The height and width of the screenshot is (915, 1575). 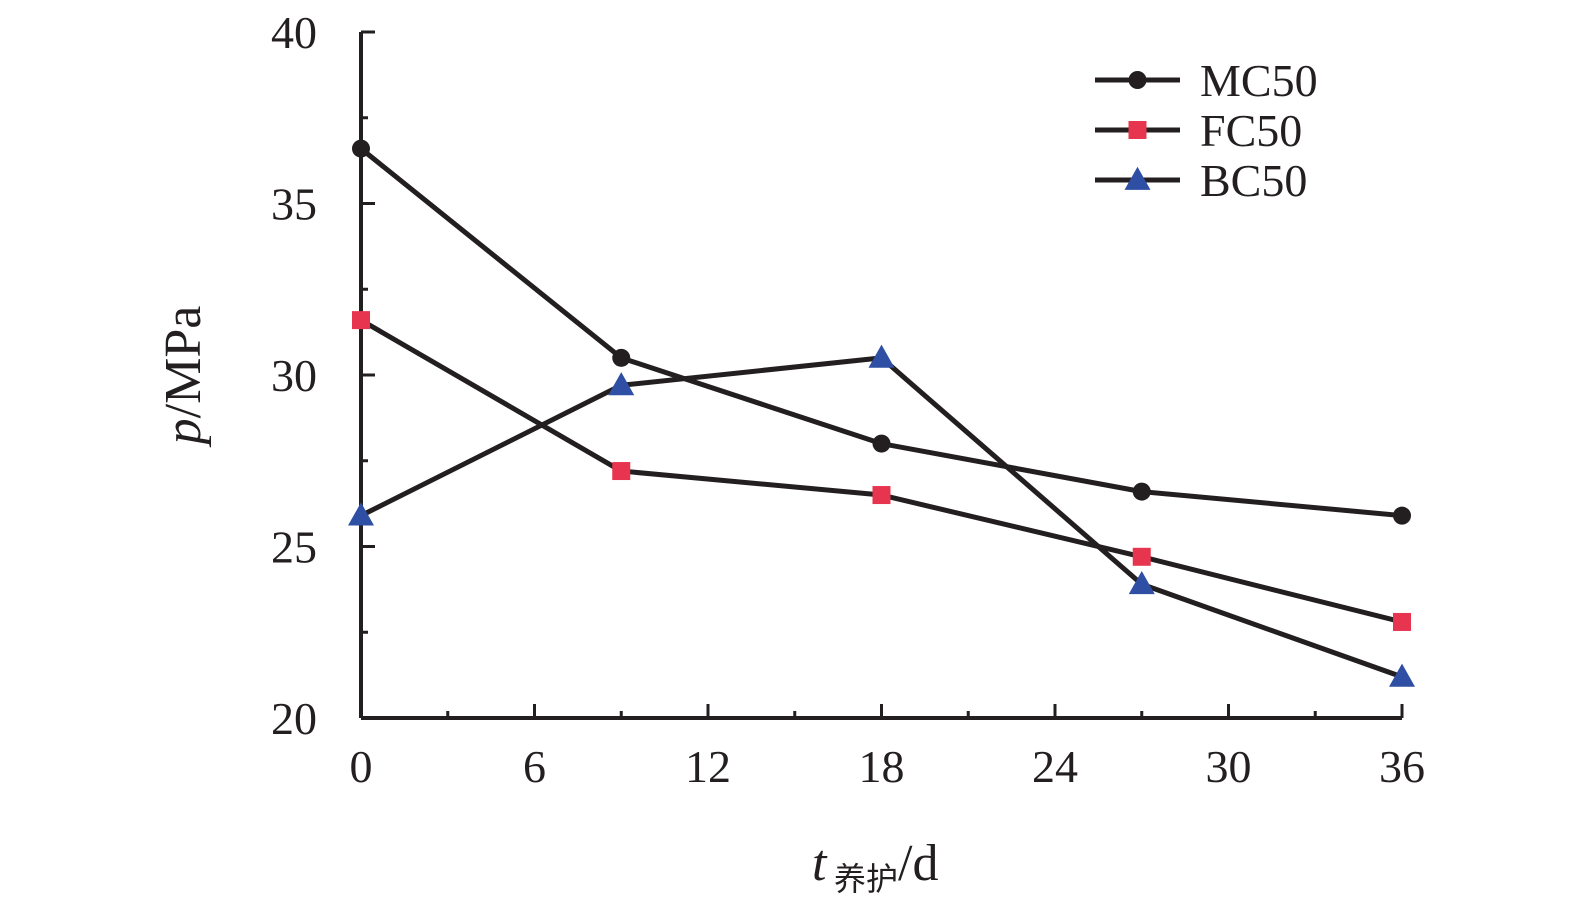 I want to click on legend-label: FC50, so click(x=1251, y=130).